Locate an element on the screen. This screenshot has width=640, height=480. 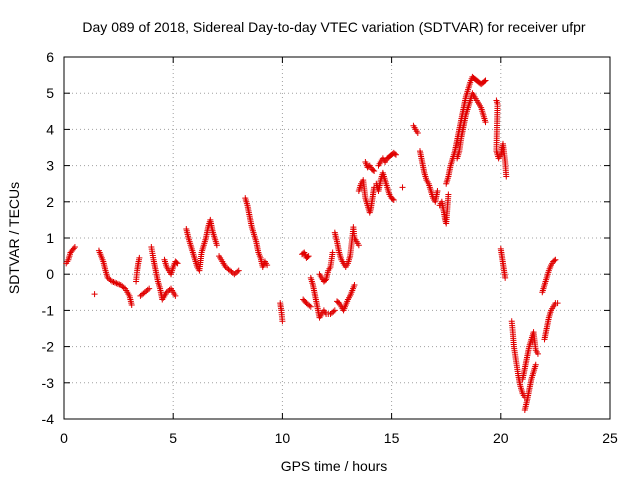
y-tick-label: -1 is located at coordinates (48, 310).